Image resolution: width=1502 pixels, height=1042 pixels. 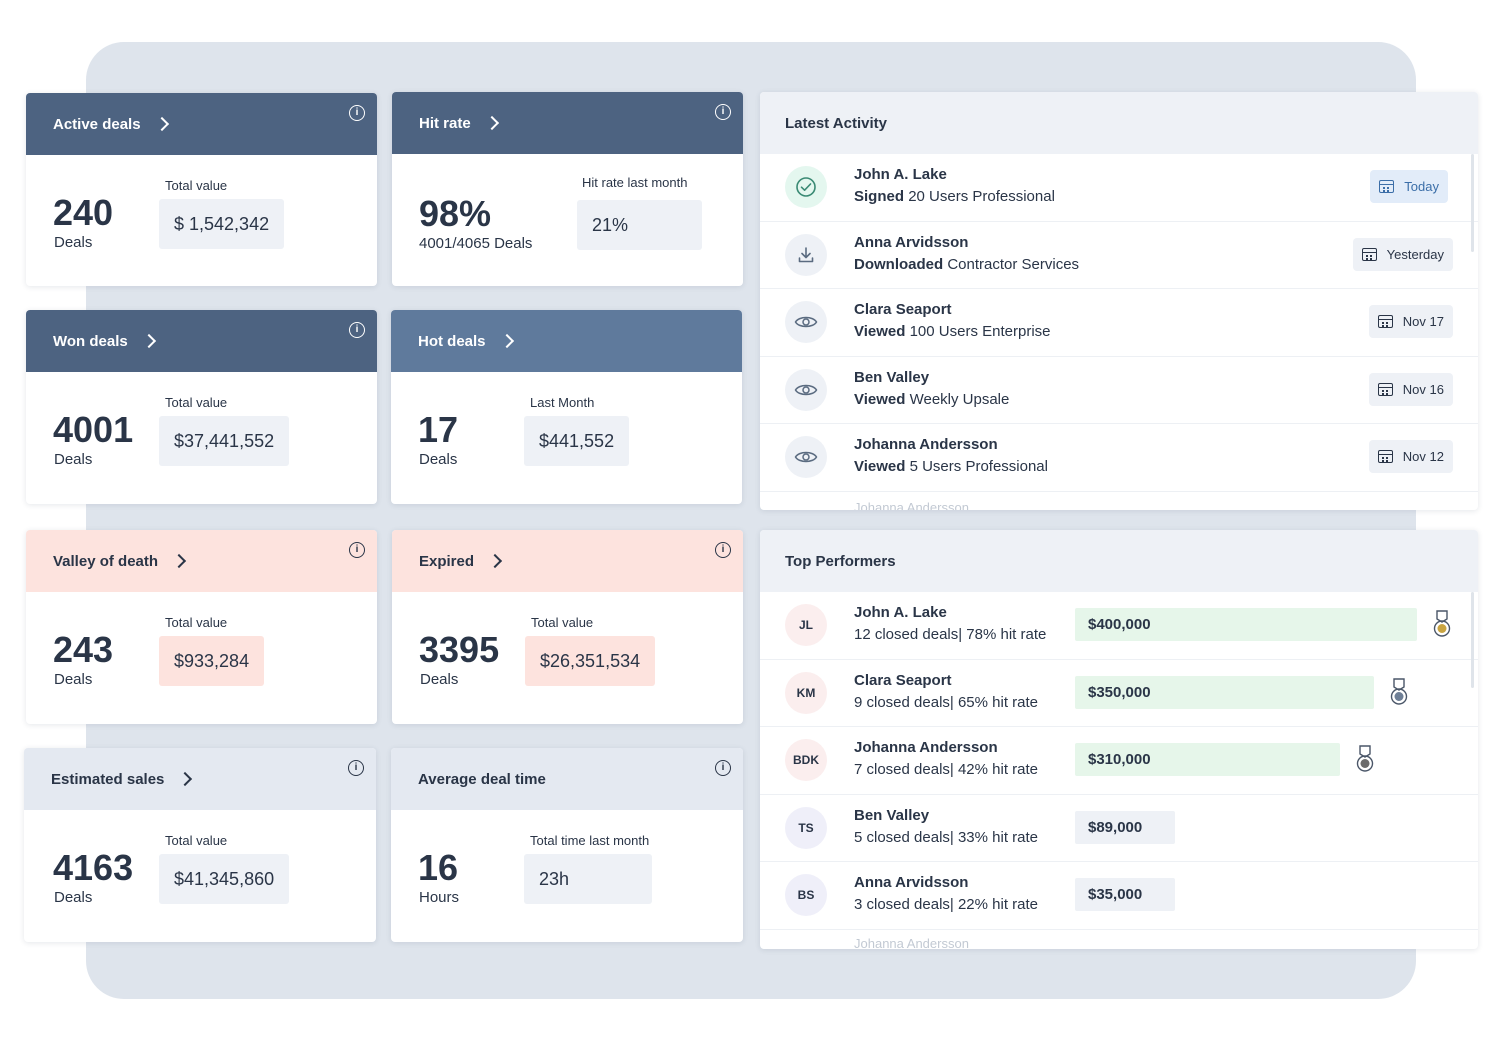 What do you see at coordinates (806, 254) in the screenshot?
I see `download-icon` at bounding box center [806, 254].